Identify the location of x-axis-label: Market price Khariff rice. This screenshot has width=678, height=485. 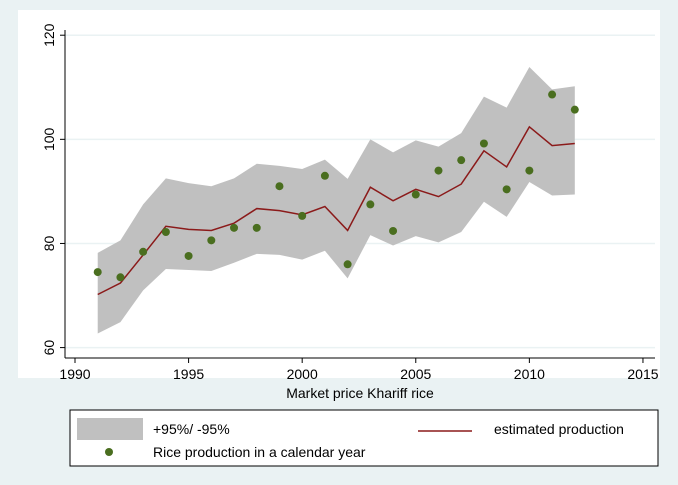
(360, 393).